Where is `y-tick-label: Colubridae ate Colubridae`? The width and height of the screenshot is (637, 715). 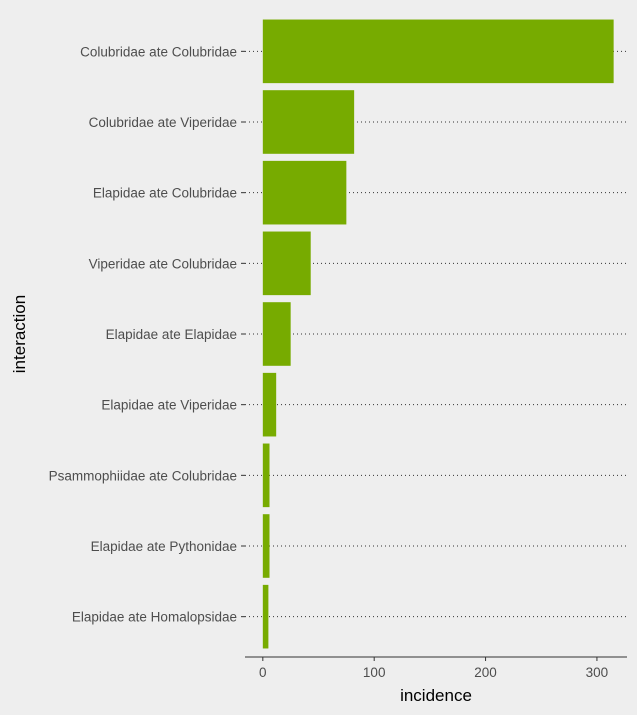
y-tick-label: Colubridae ate Colubridae is located at coordinates (158, 51).